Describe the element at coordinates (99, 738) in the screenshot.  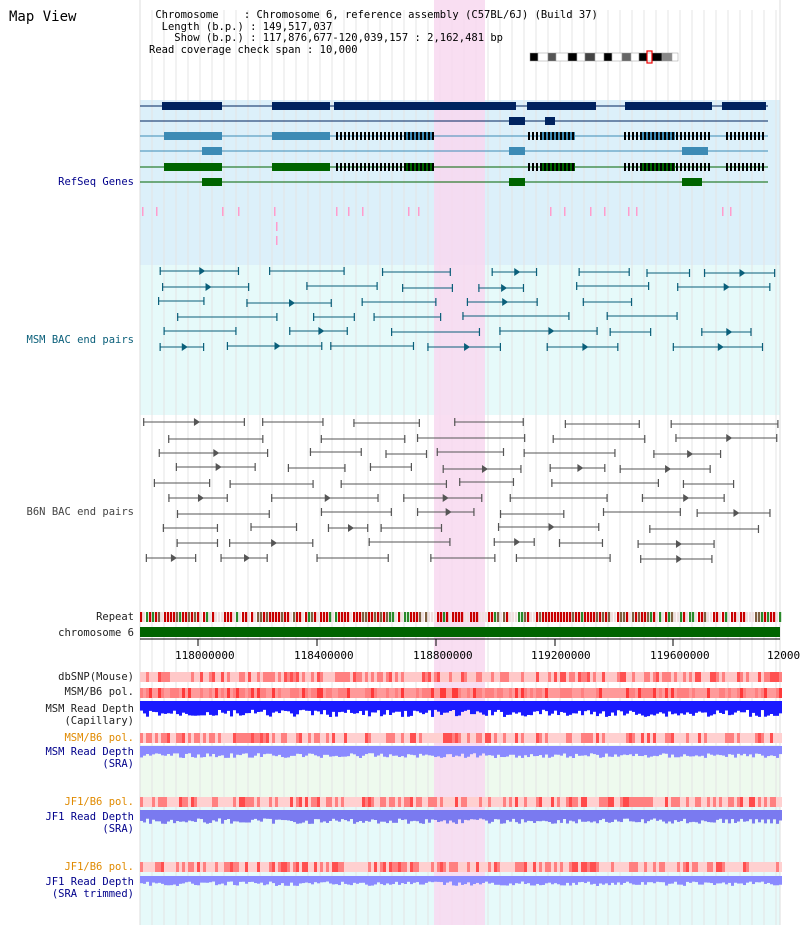
I see `track-label-msm-b6-pol-2: MSM/B6 pol.` at that location.